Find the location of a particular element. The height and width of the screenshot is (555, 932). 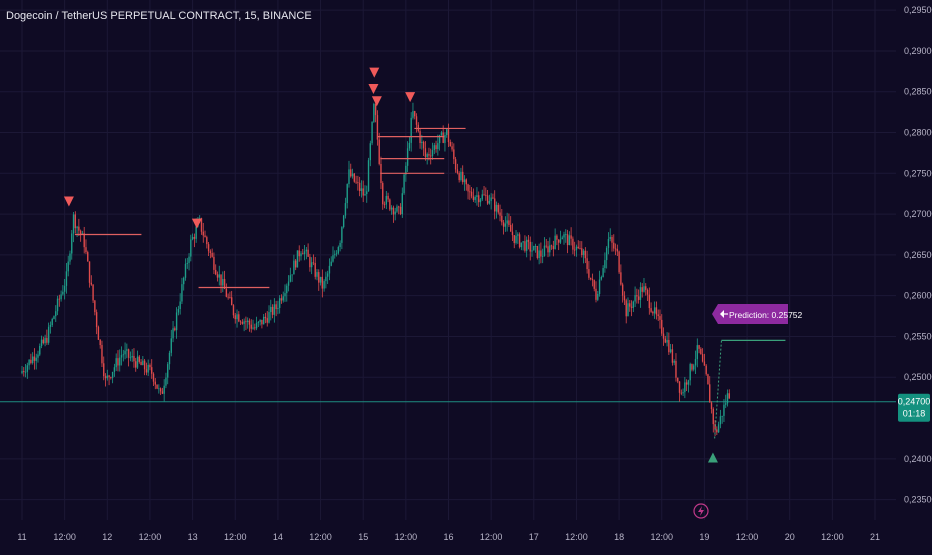

arrow-left-icon is located at coordinates (722, 314).